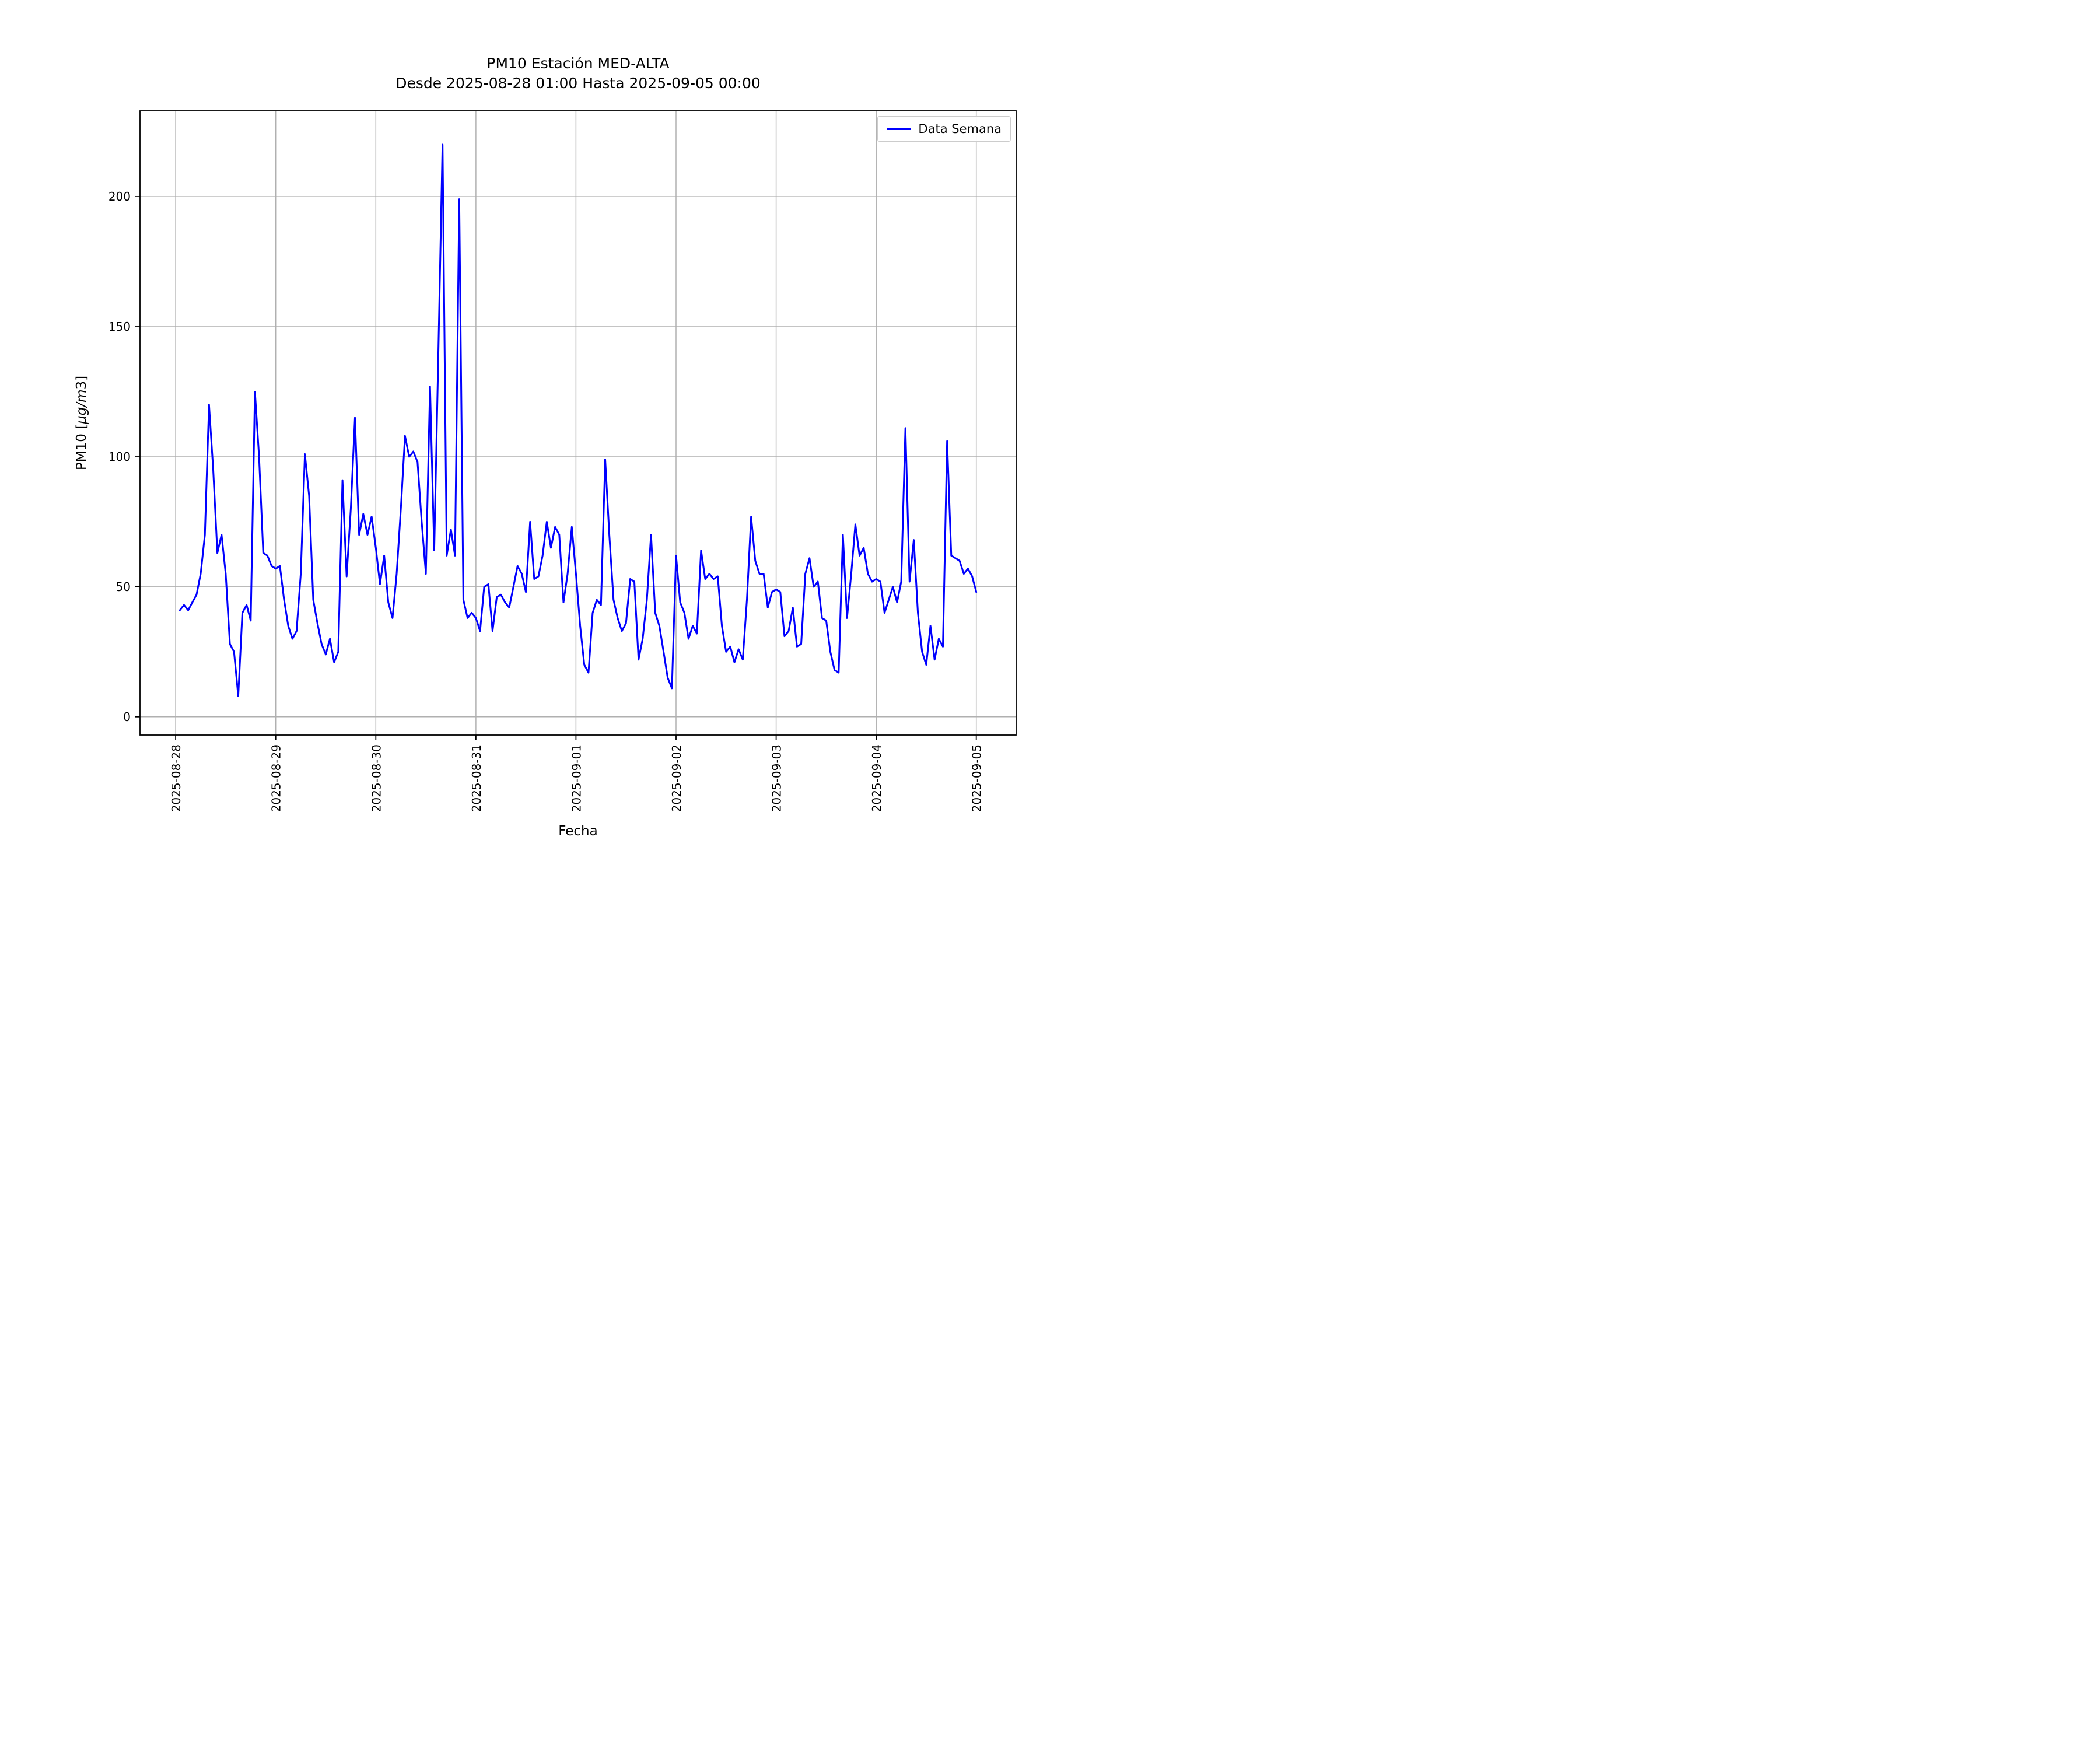  Describe the element at coordinates (176, 778) in the screenshot. I see `svg-text: 2025-08-28` at that location.